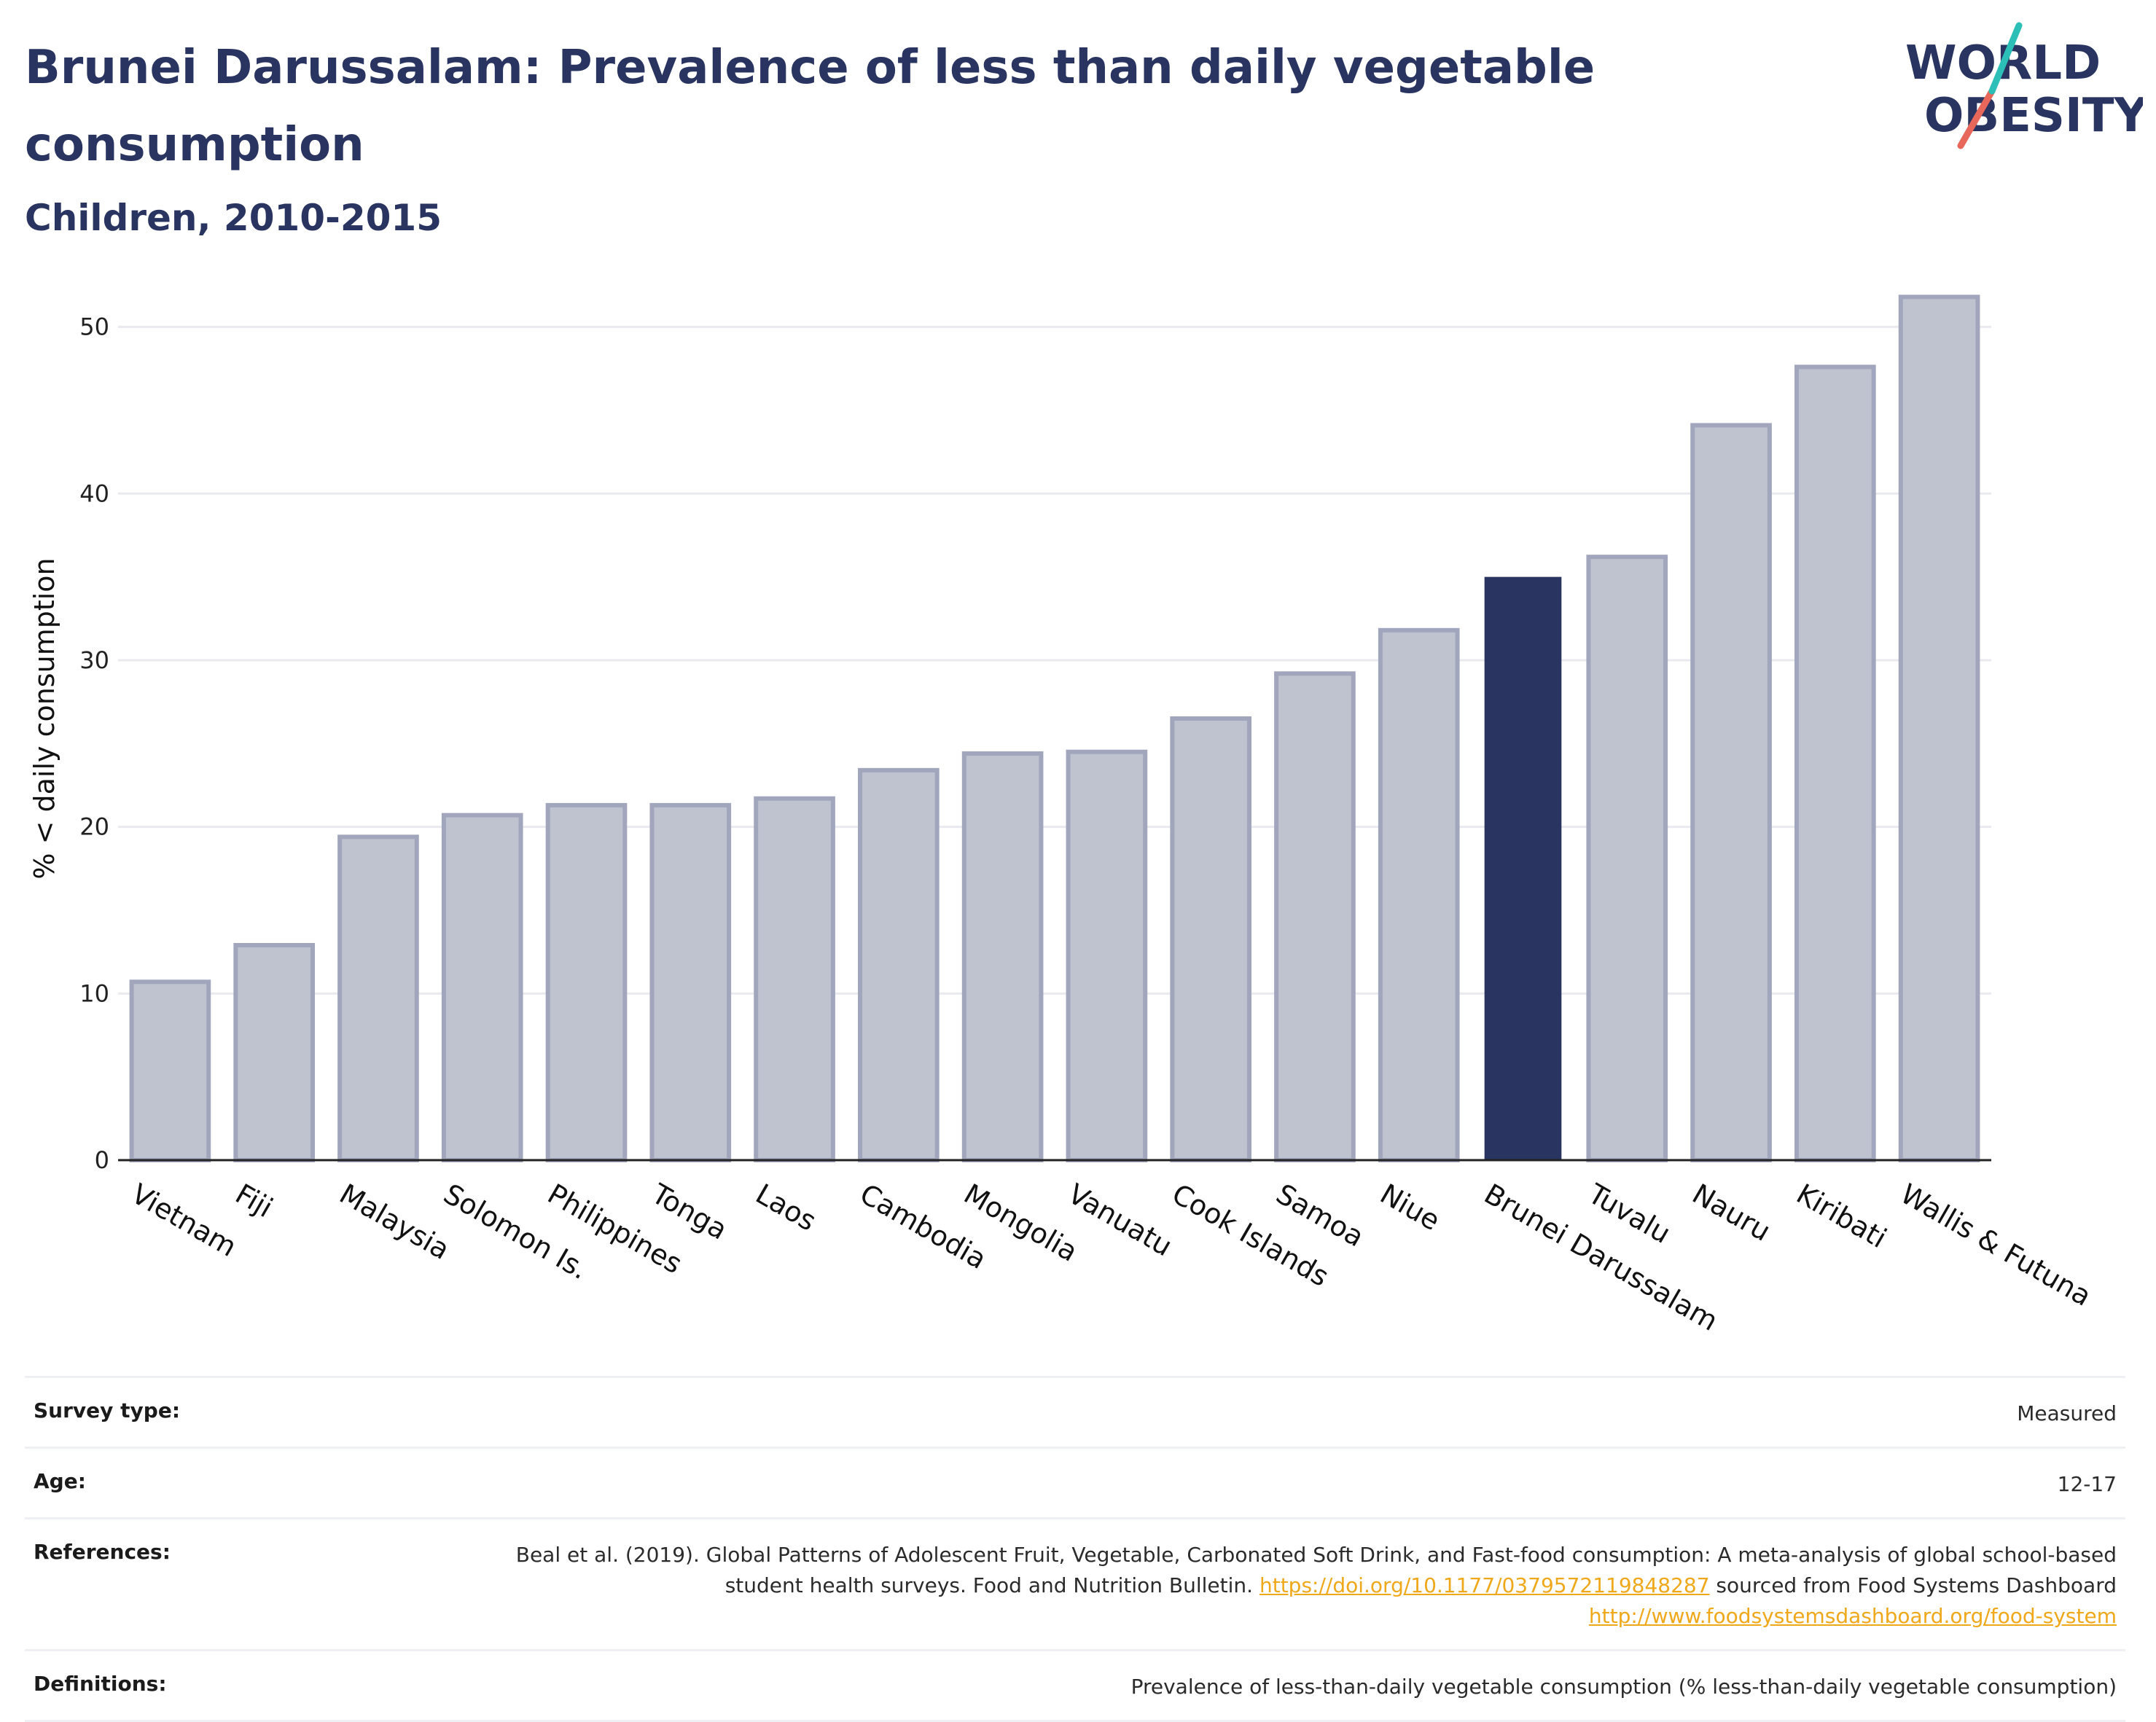  I want to click on x-tick-label: Kiribati, so click(1842, 1216).